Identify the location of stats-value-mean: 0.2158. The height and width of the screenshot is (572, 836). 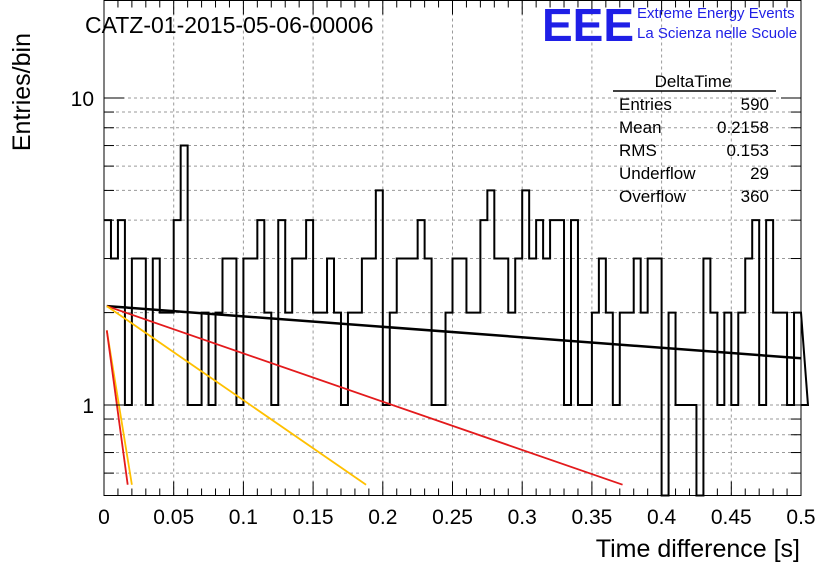
(743, 127).